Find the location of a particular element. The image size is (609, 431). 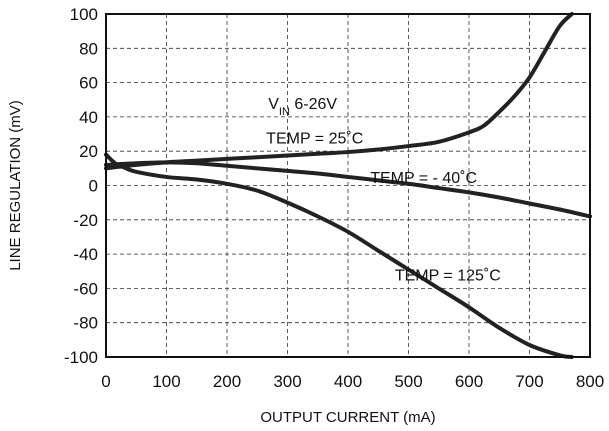

annotation-label: VIN 6-26V is located at coordinates (302, 107).